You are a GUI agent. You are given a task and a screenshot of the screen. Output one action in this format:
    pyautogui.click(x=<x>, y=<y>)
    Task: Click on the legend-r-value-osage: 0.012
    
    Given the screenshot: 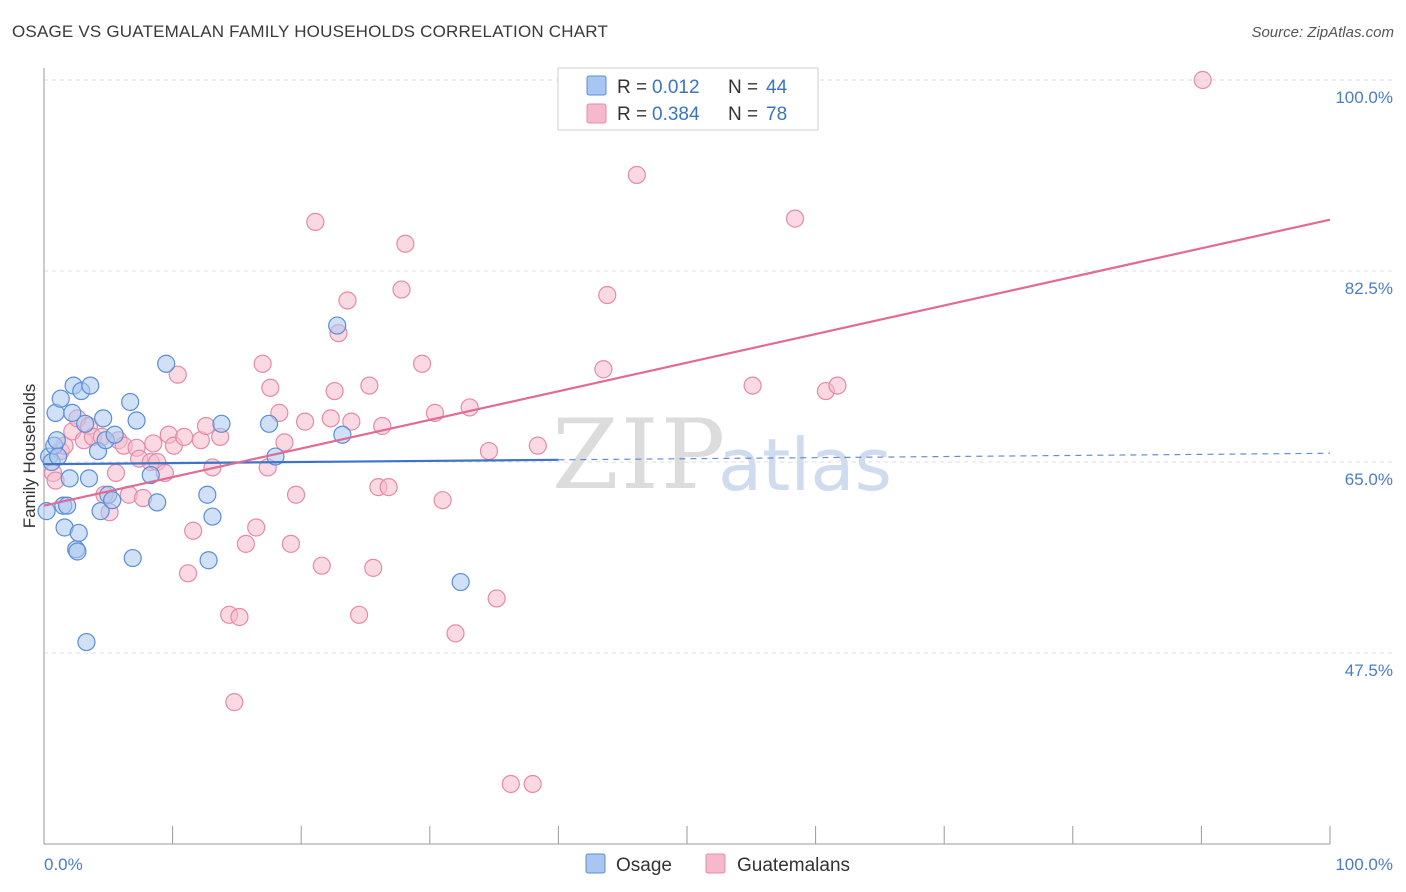 What is the action you would take?
    pyautogui.click(x=676, y=87)
    